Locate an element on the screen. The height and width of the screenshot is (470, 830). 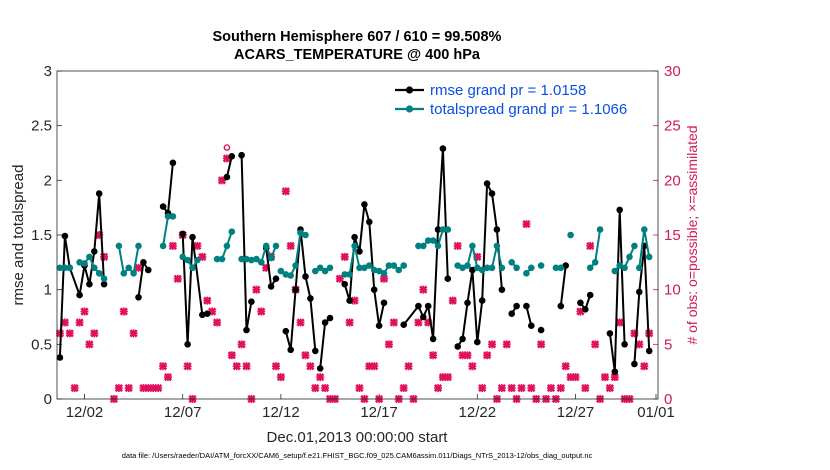
chart-title-line2: ACARS_TEMPERATURE @ 400 hPa is located at coordinates (357, 55).